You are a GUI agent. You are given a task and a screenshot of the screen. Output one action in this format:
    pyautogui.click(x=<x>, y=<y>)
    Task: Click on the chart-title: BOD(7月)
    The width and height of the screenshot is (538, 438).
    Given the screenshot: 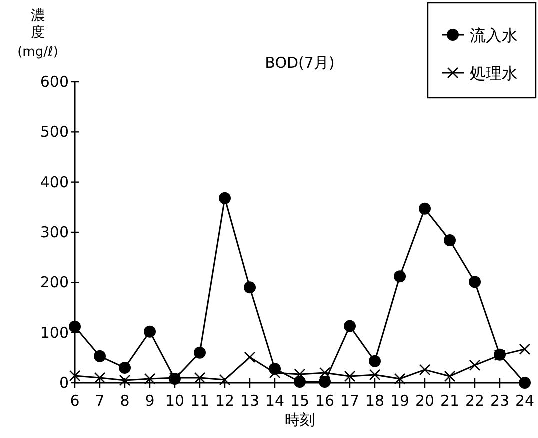 What is the action you would take?
    pyautogui.click(x=300, y=63)
    